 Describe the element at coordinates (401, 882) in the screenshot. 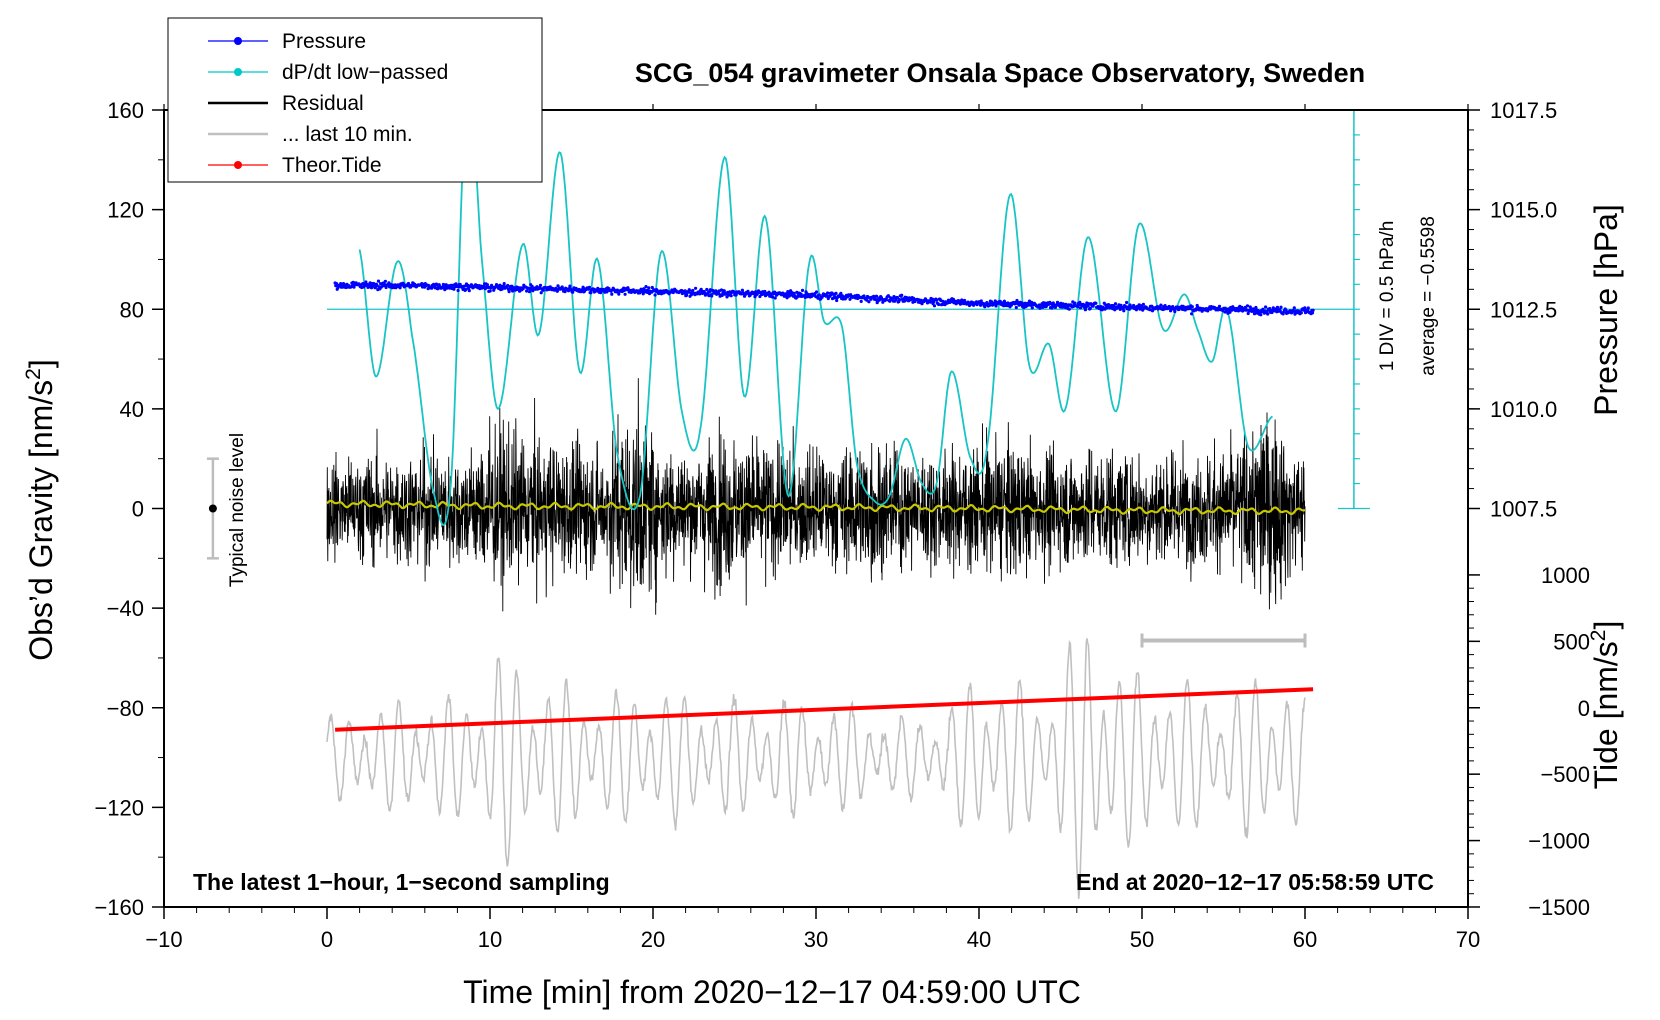

I see `footer-left: The latest 1−hour, 1−second sampling` at that location.